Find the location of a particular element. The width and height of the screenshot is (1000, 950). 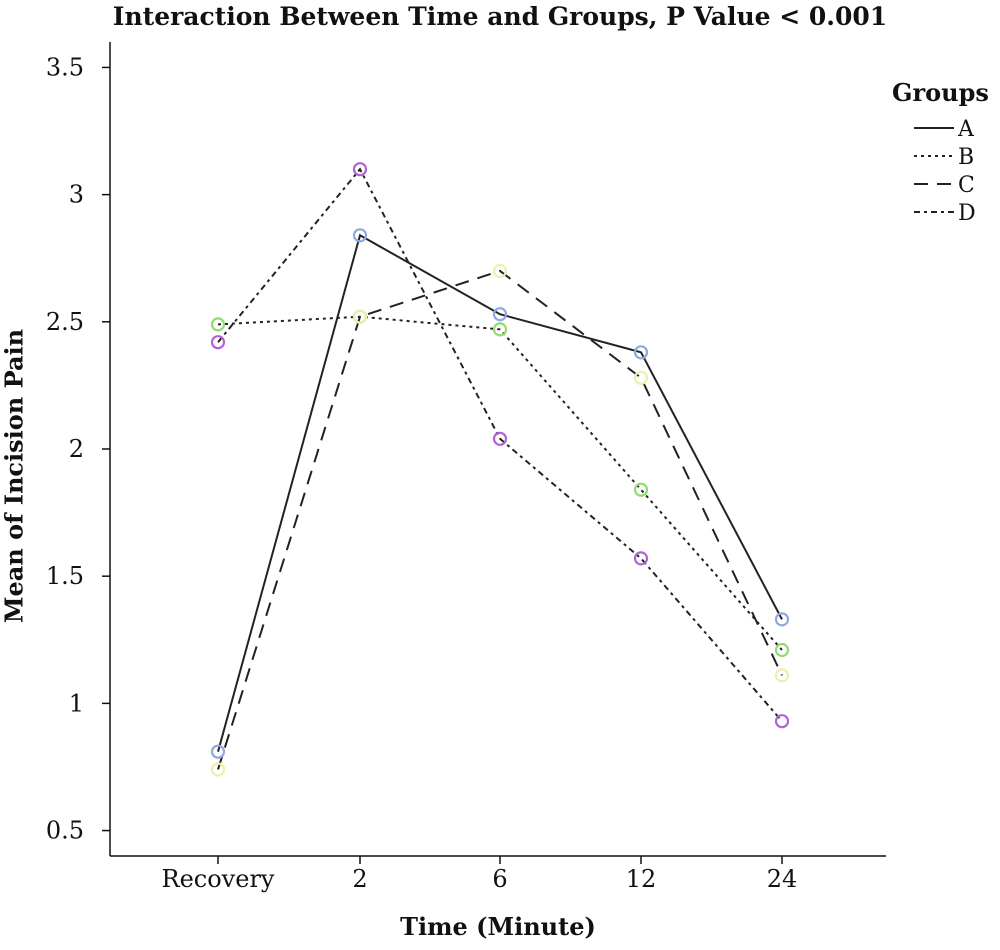

y-tick-label: 0.5 is located at coordinates (65, 831).